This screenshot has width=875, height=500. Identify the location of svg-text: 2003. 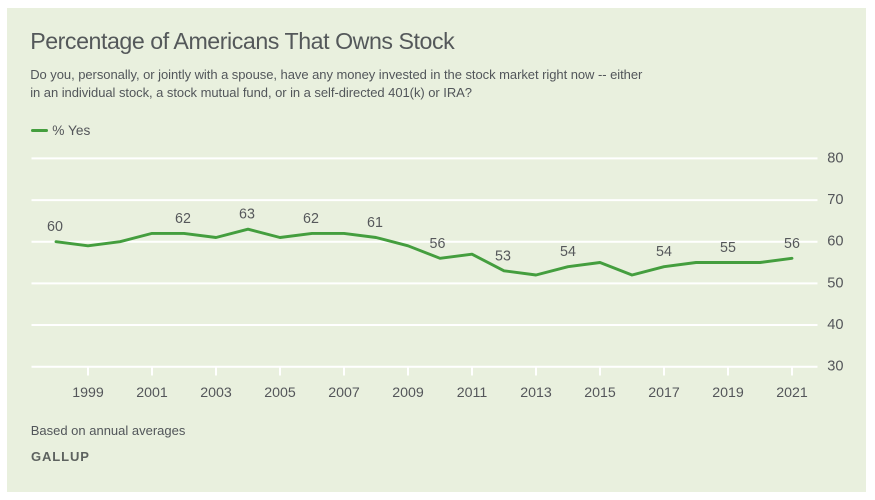
(216, 393).